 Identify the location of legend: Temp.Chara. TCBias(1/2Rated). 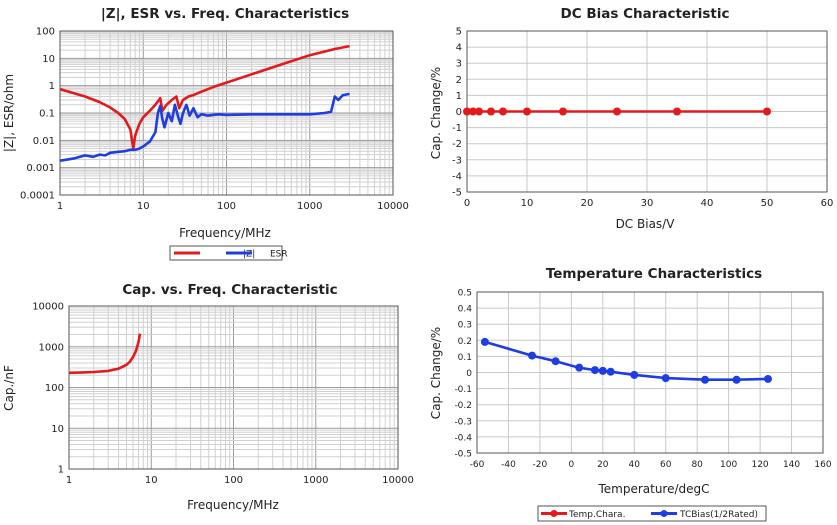
(652, 513).